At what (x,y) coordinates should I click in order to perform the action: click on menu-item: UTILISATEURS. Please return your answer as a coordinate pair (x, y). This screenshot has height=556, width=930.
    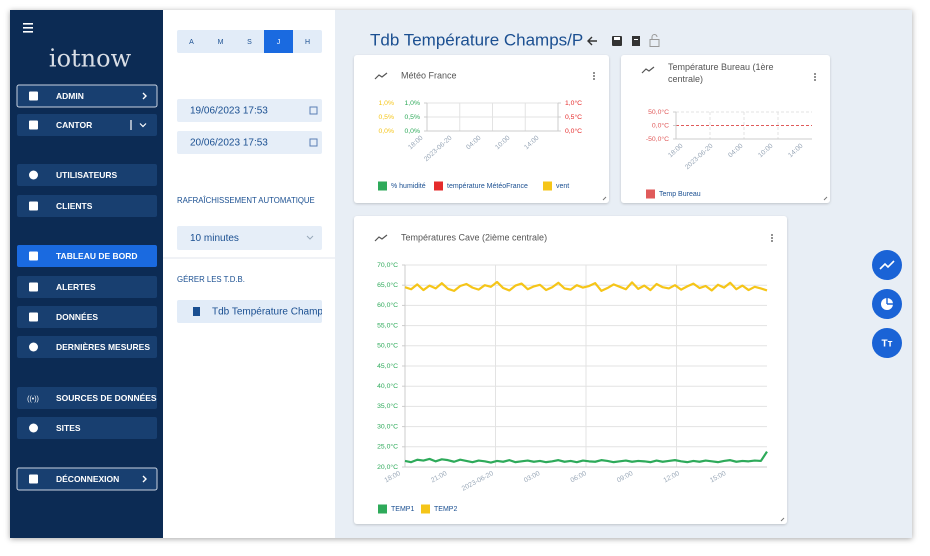
    Looking at the image, I should click on (87, 175).